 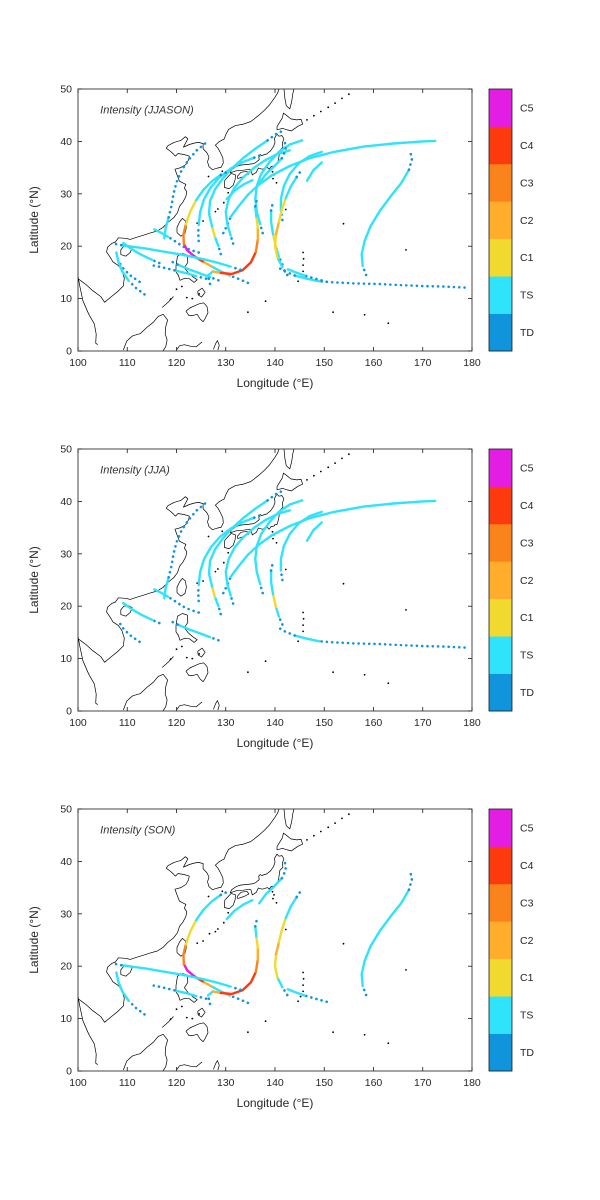 I want to click on x-tick-label: 180, so click(x=472, y=363).